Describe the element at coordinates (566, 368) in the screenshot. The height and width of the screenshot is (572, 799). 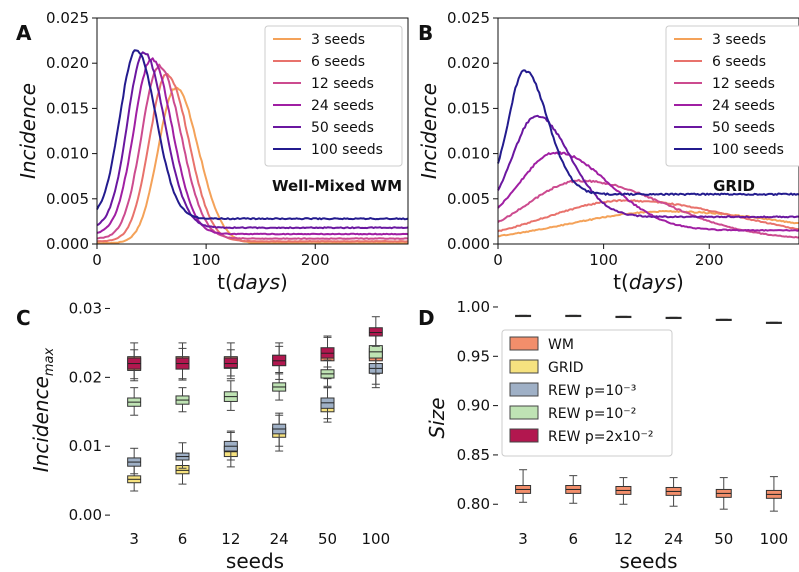
I see `legend-label: GRID` at that location.